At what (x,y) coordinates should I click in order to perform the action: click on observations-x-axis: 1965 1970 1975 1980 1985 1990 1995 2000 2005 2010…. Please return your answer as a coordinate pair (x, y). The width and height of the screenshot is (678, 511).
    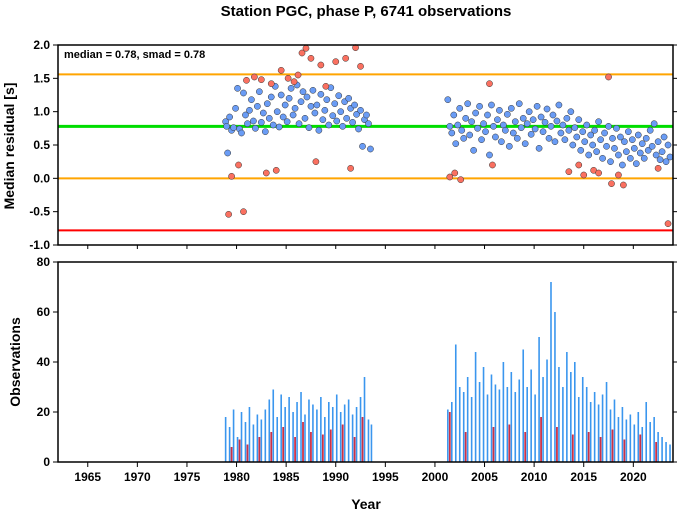
    Looking at the image, I should click on (360, 473).